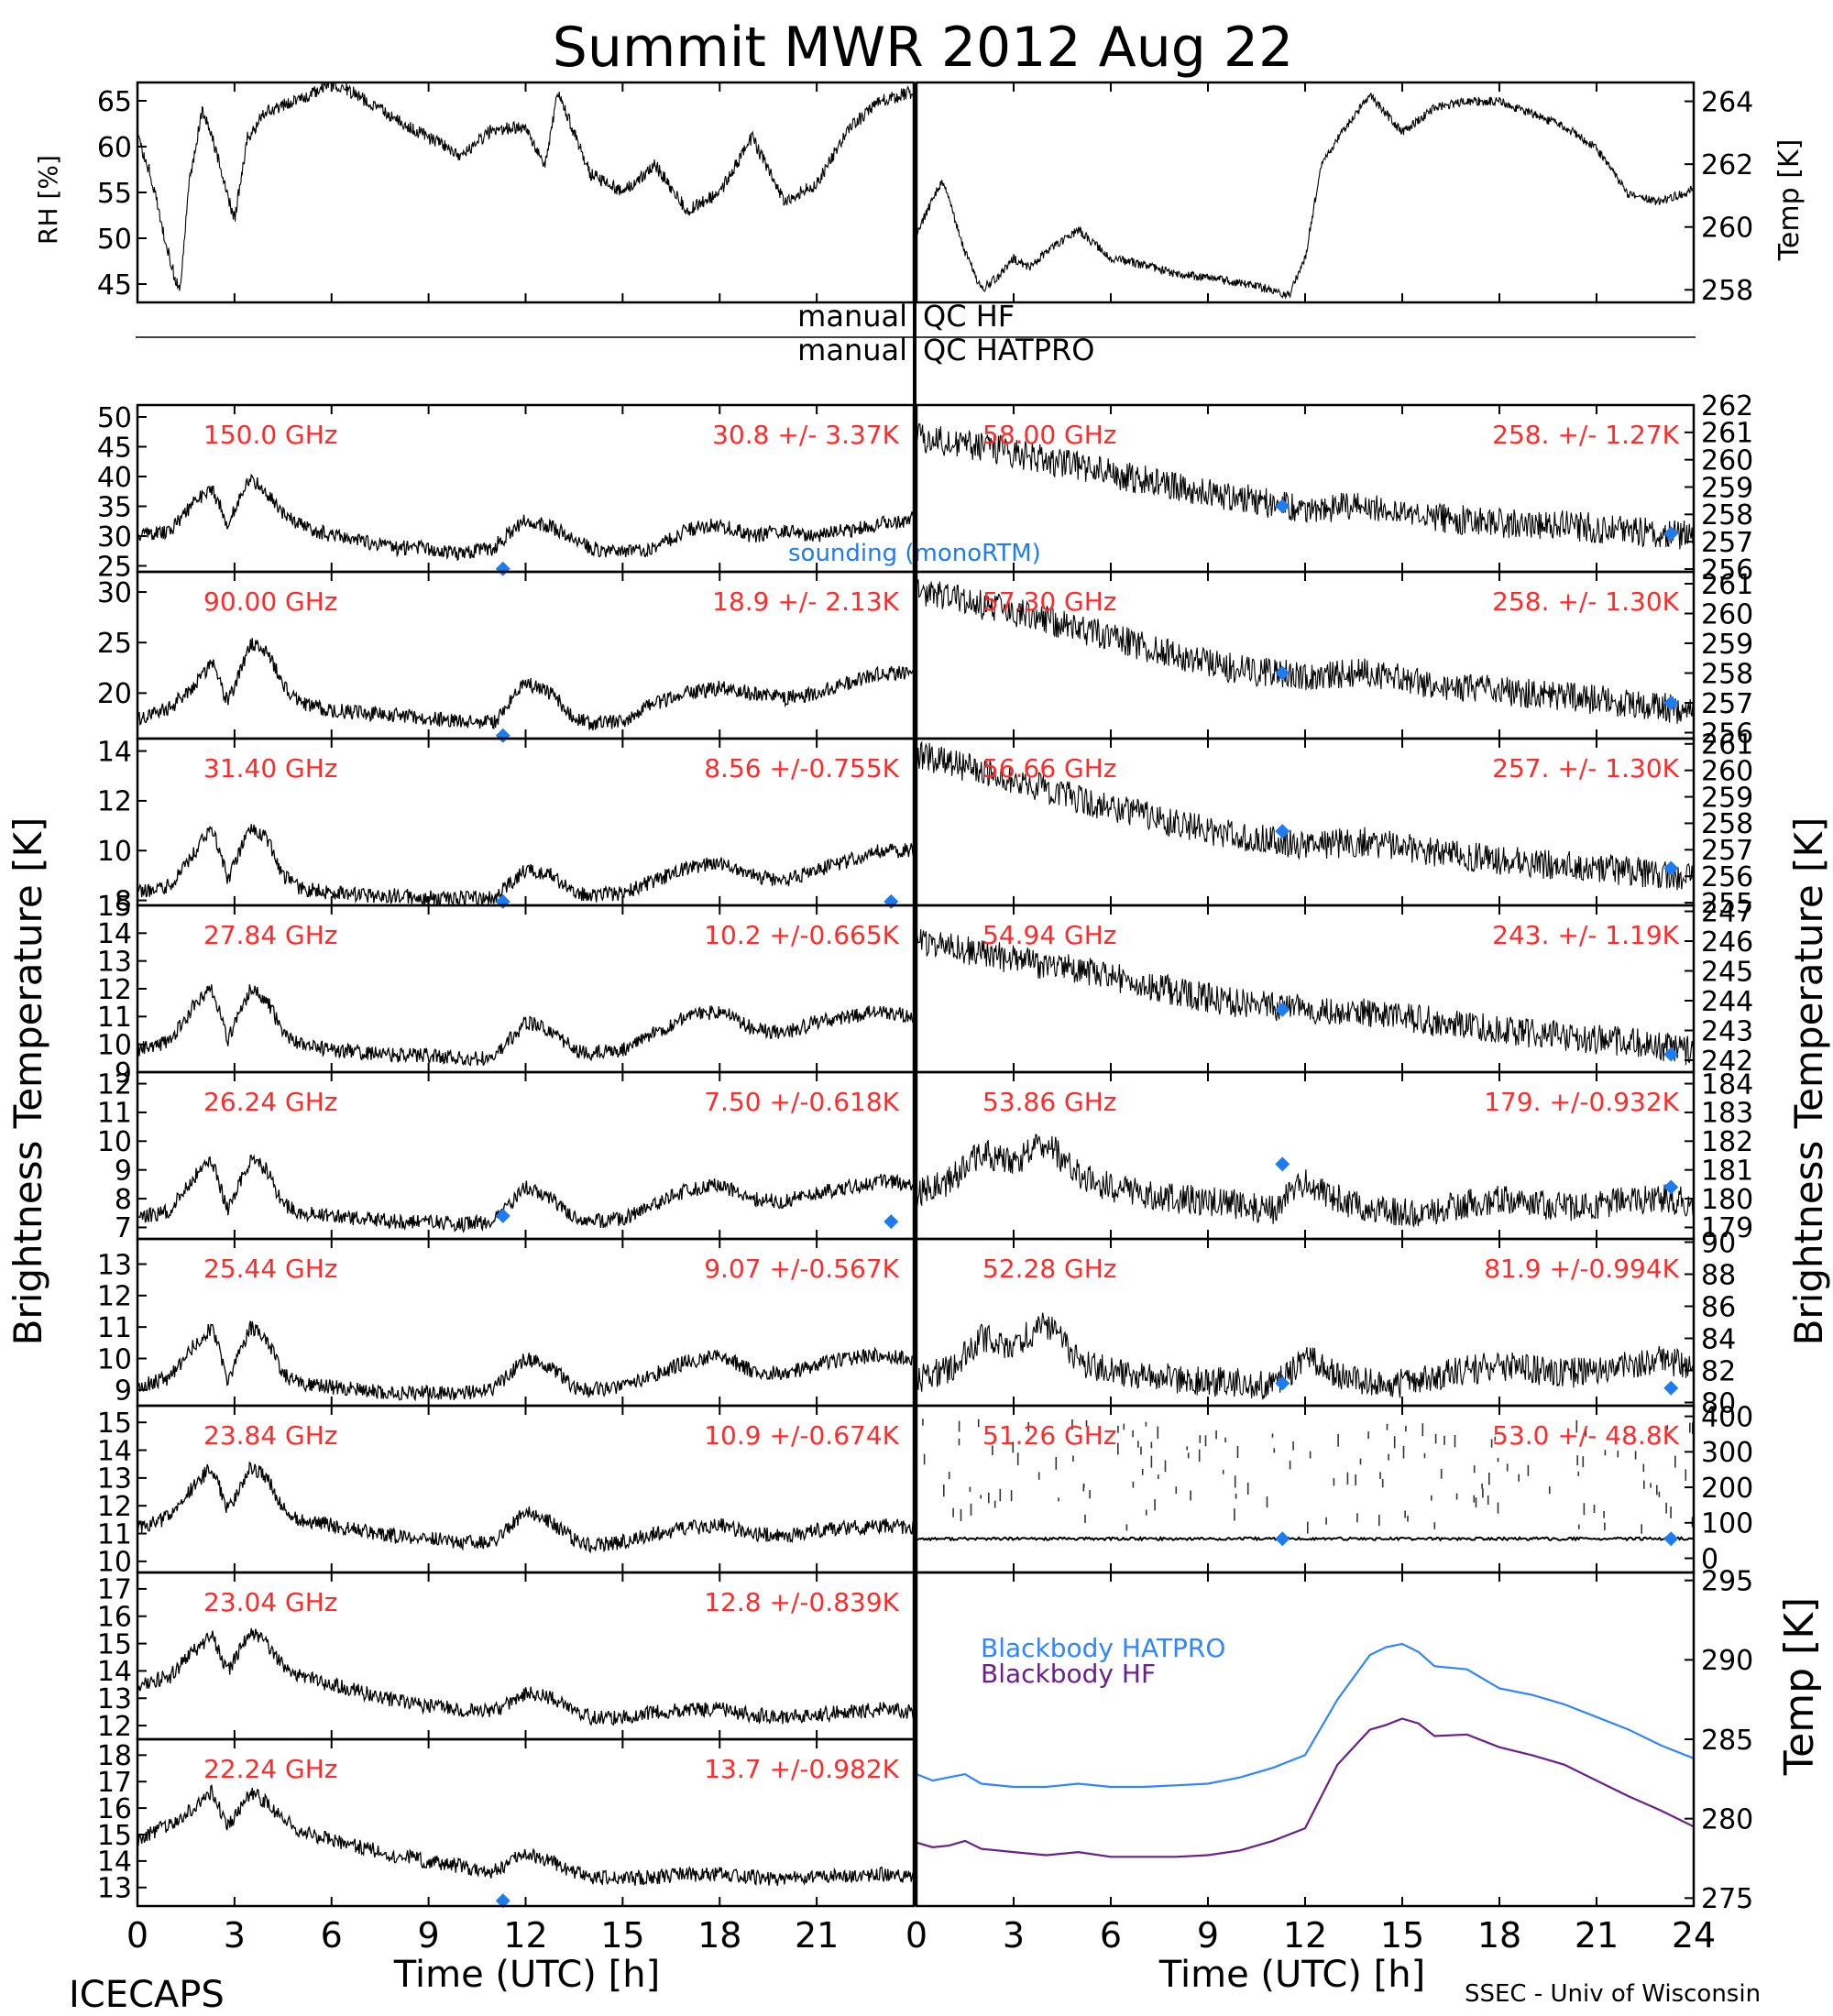  I want to click on x-tick-label-left: 12, so click(525, 1935).